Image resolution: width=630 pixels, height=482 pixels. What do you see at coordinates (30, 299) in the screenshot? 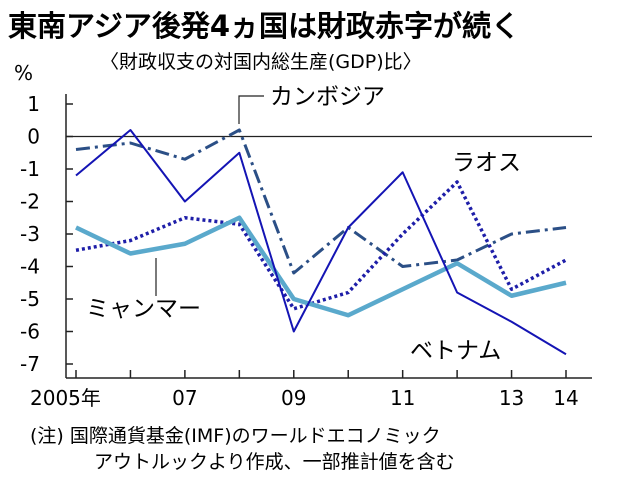
I see `y-tick-label: -5` at bounding box center [30, 299].